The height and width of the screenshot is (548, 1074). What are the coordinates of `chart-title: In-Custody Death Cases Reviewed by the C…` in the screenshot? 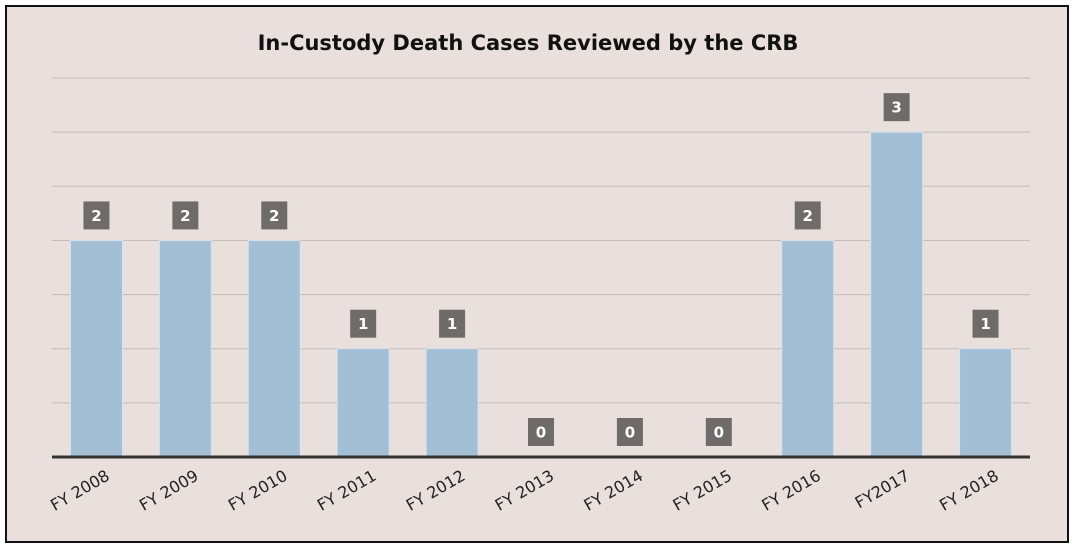 It's located at (528, 43).